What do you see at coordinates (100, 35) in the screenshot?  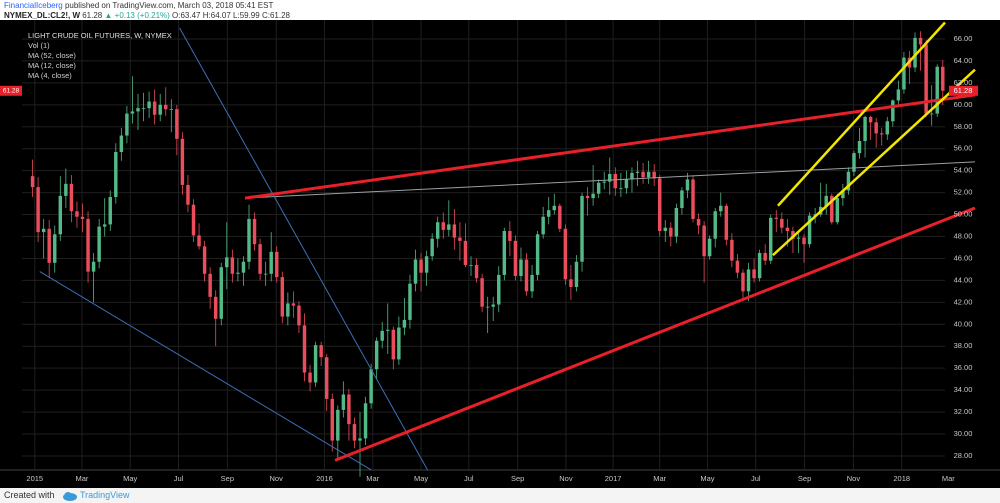 I see `chart-title: LIGHT CRUDE OIL FUTURES, W, NYMEX` at bounding box center [100, 35].